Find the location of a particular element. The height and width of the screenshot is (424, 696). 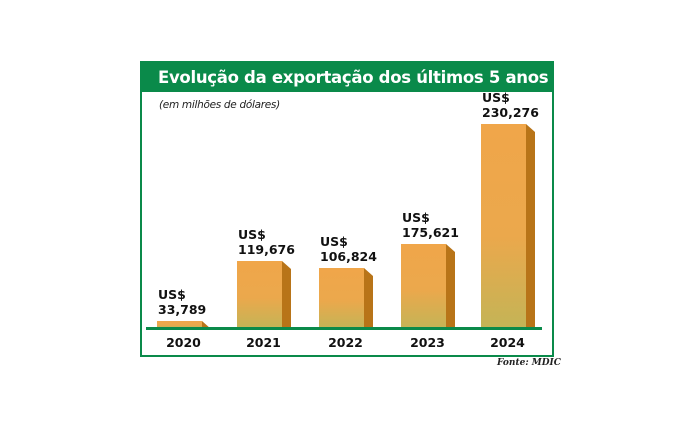

bar-value-label: 33,789 is located at coordinates (182, 309).